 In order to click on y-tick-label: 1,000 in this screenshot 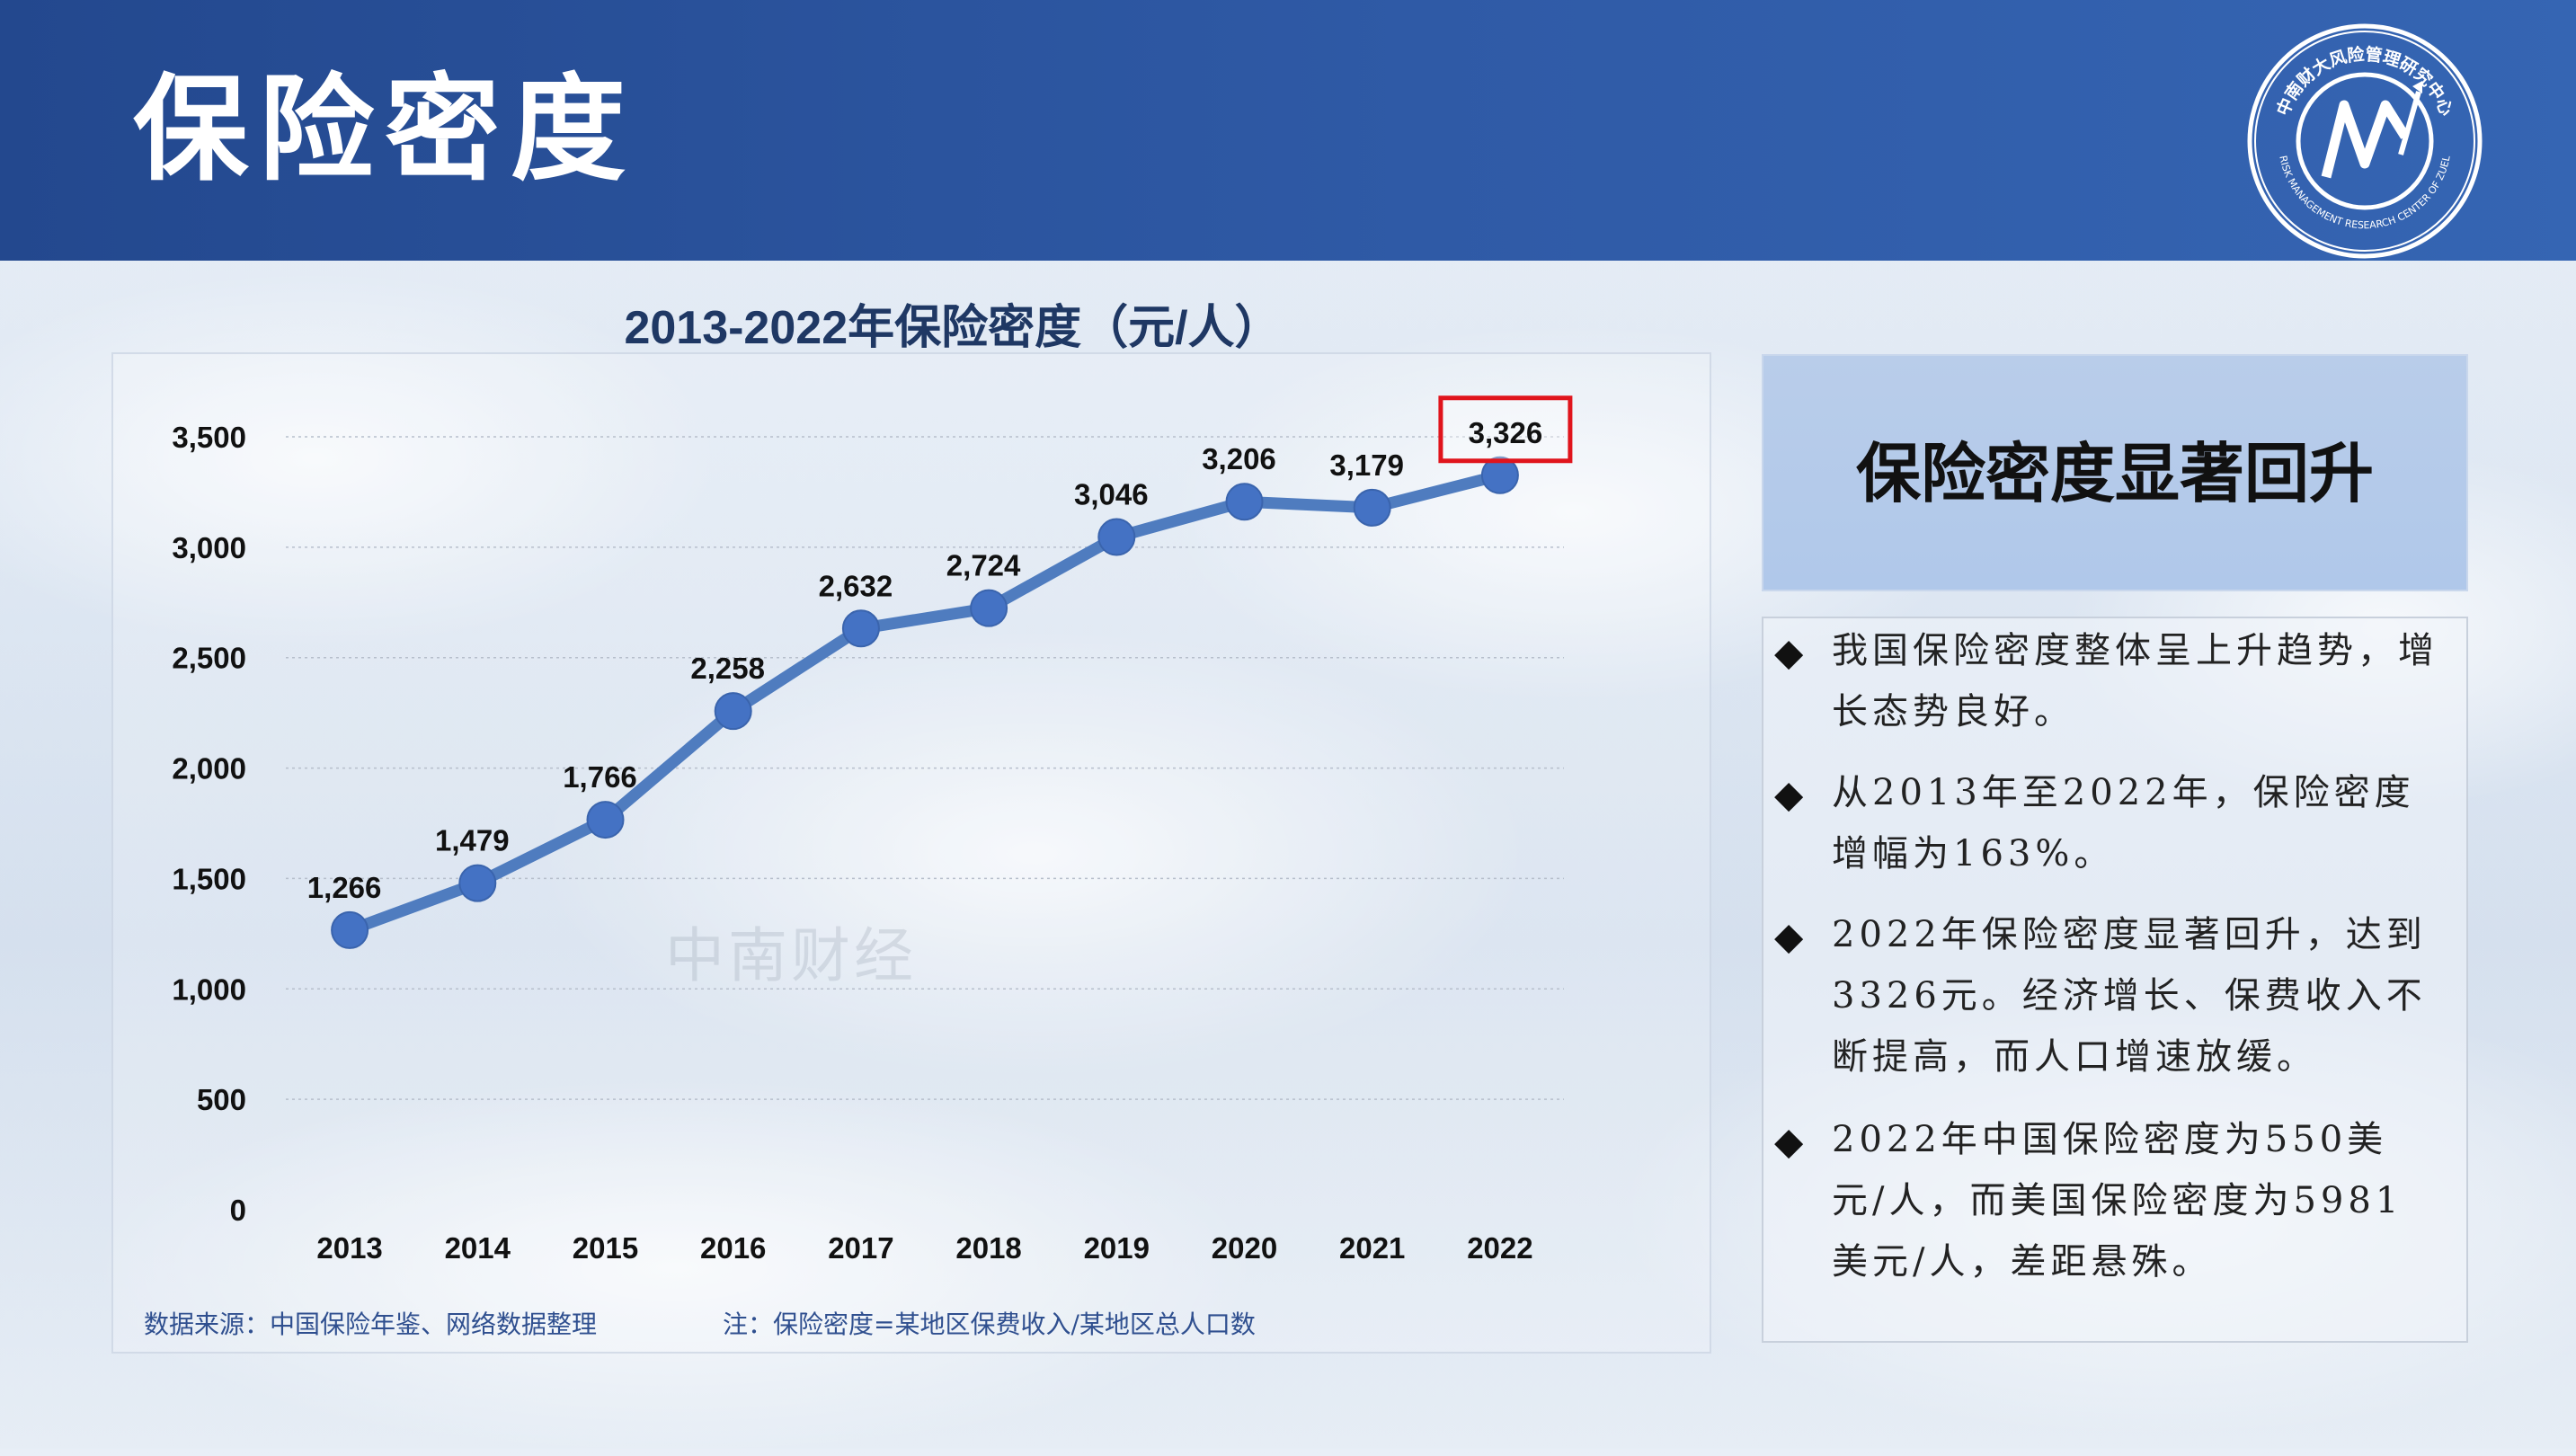, I will do `click(209, 989)`.